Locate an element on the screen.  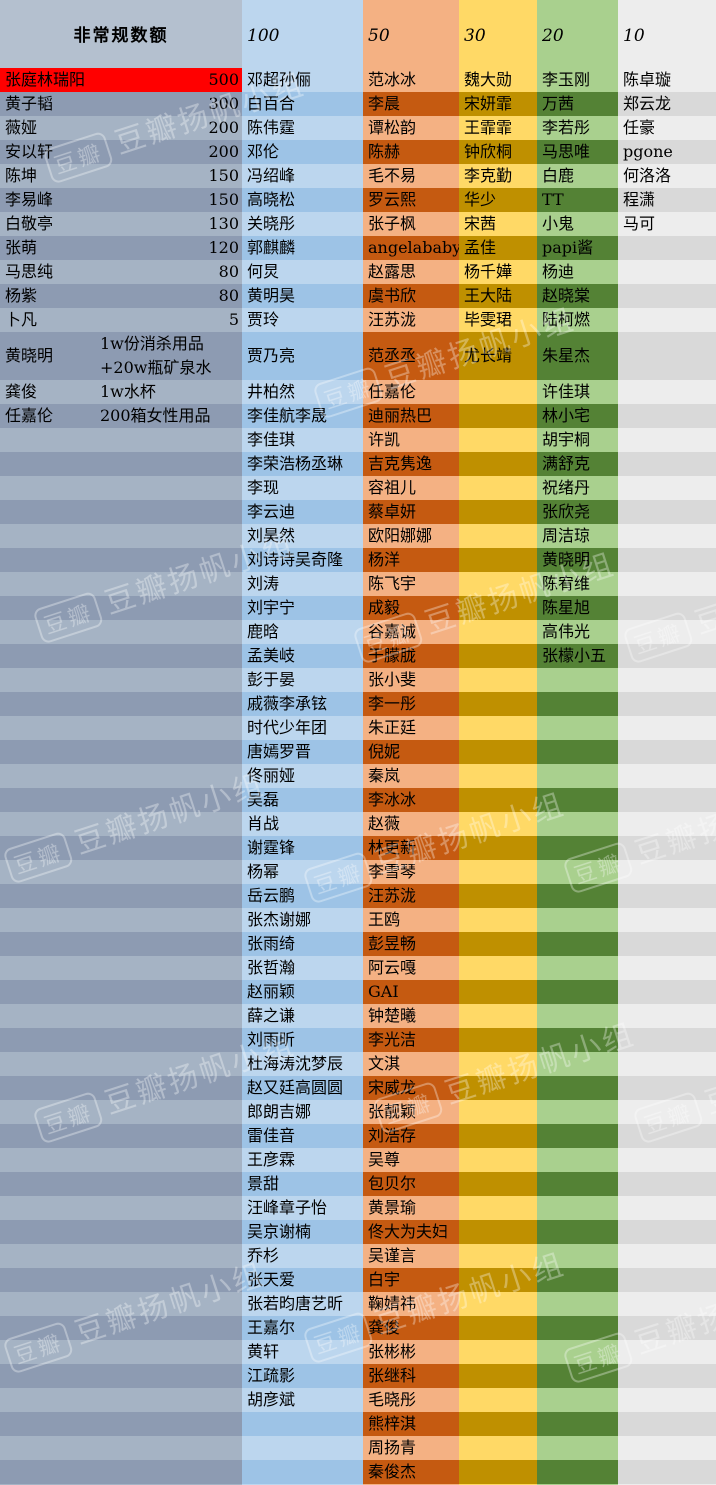
table-cell: 杨幂 is located at coordinates (302, 872).